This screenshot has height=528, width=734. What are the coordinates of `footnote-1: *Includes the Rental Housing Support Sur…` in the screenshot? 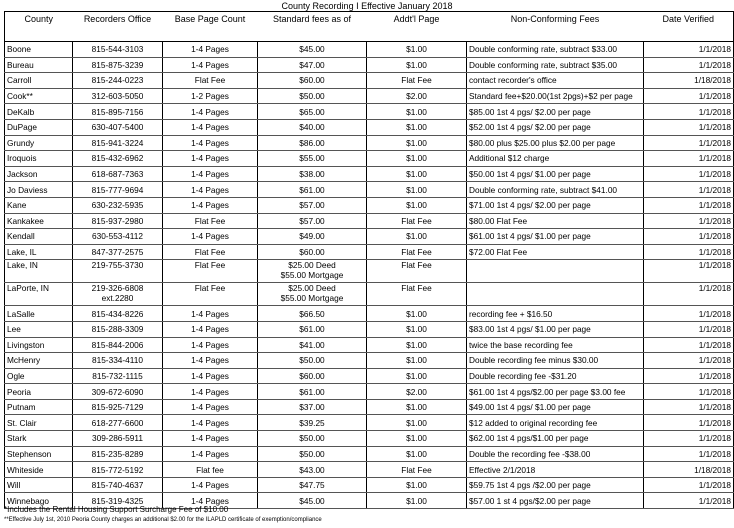 It's located at (116, 509).